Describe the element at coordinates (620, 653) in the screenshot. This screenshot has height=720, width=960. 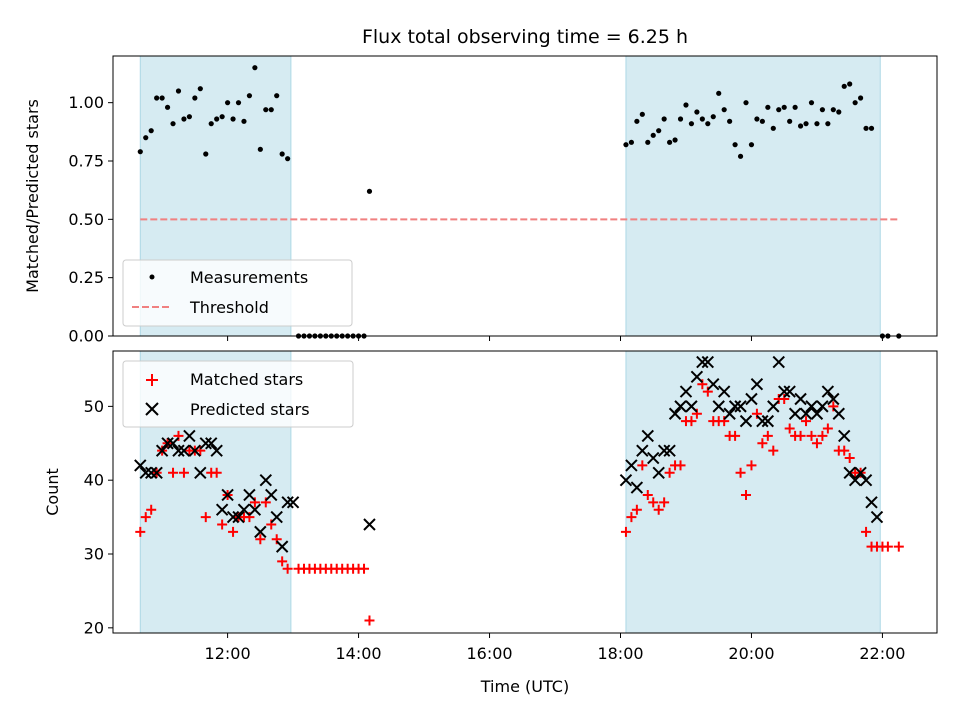
I see `x-tick-label: 18:00` at that location.